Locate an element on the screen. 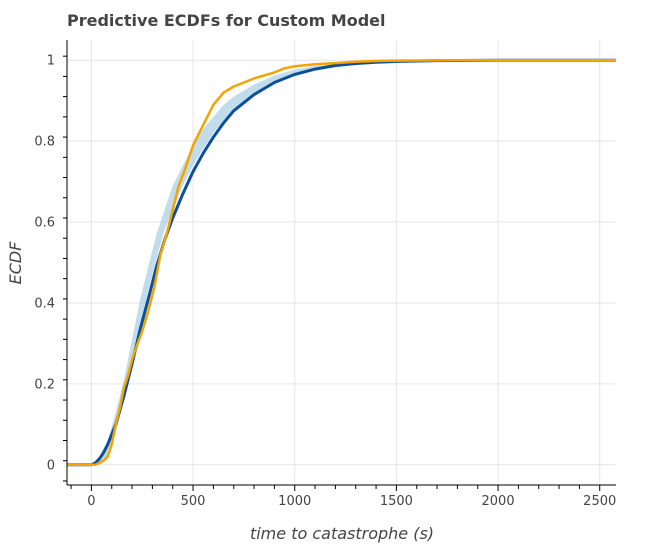 The height and width of the screenshot is (547, 657). x-tick-label: 2500 is located at coordinates (599, 501).